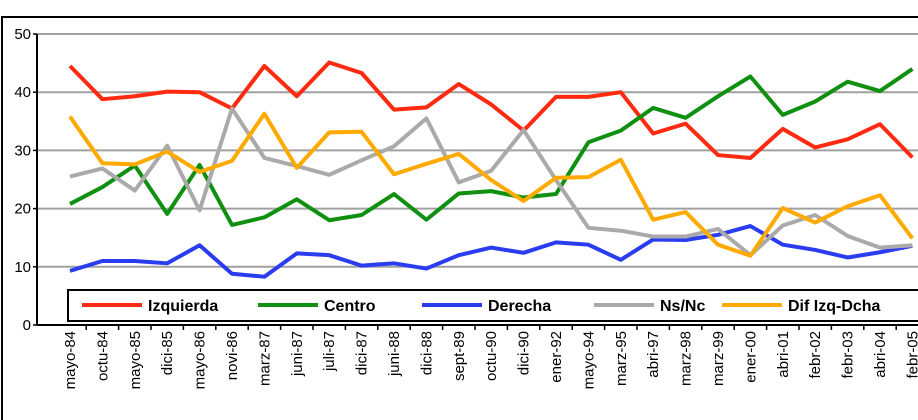 The width and height of the screenshot is (918, 420). I want to click on x-tick-label: dici-85, so click(167, 353).